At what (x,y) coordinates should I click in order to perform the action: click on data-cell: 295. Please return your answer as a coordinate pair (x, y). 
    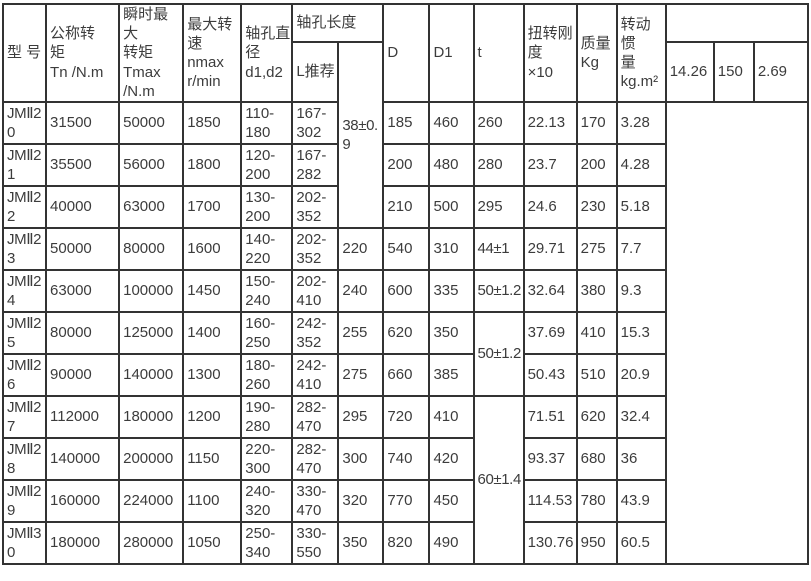
    Looking at the image, I should click on (361, 416).